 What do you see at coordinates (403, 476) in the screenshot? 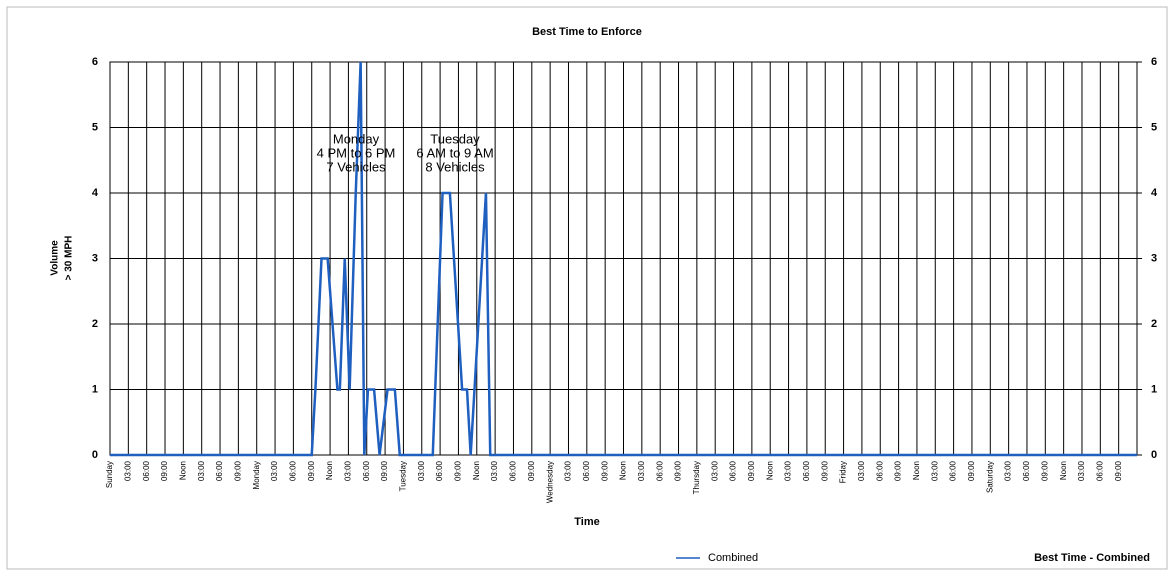
I see `x-tick-label: Tuesday` at bounding box center [403, 476].